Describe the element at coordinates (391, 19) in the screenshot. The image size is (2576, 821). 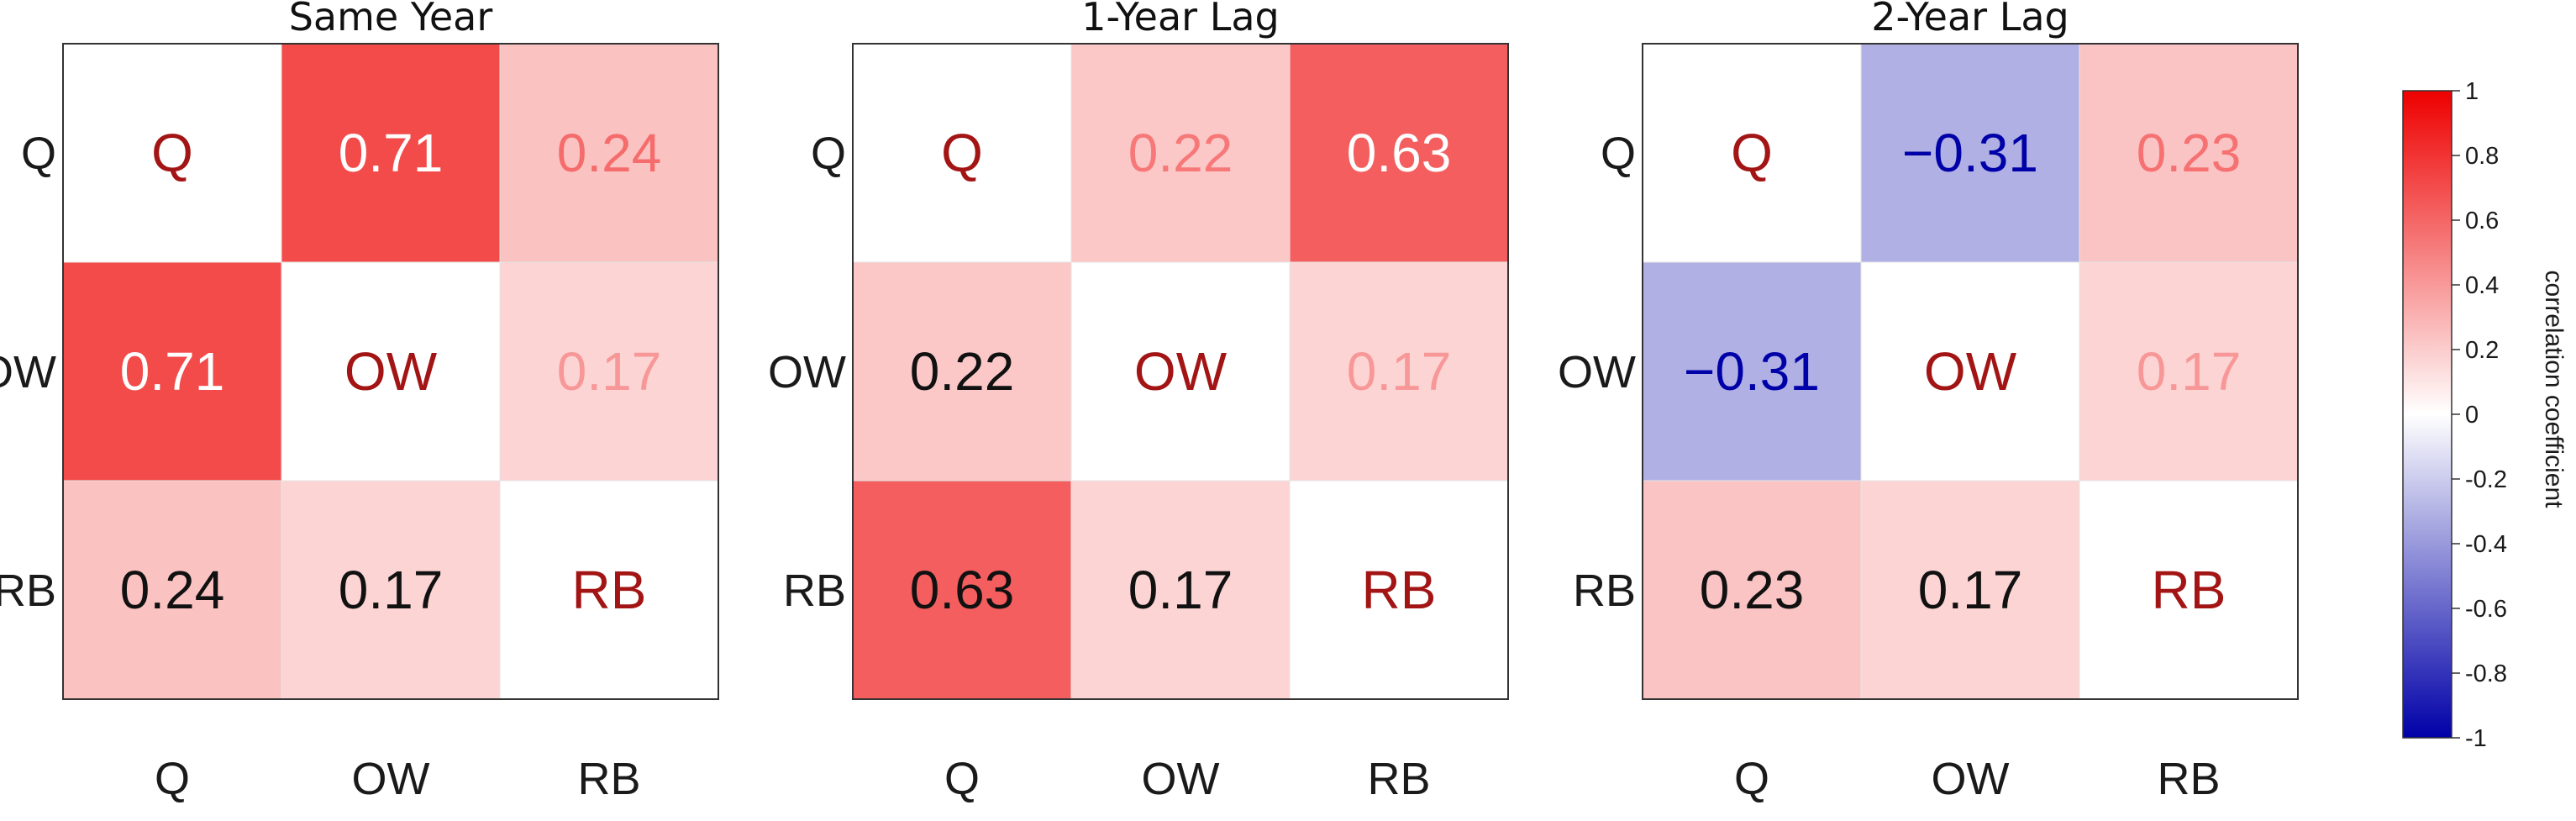
I see `panel-title: Same Year` at that location.